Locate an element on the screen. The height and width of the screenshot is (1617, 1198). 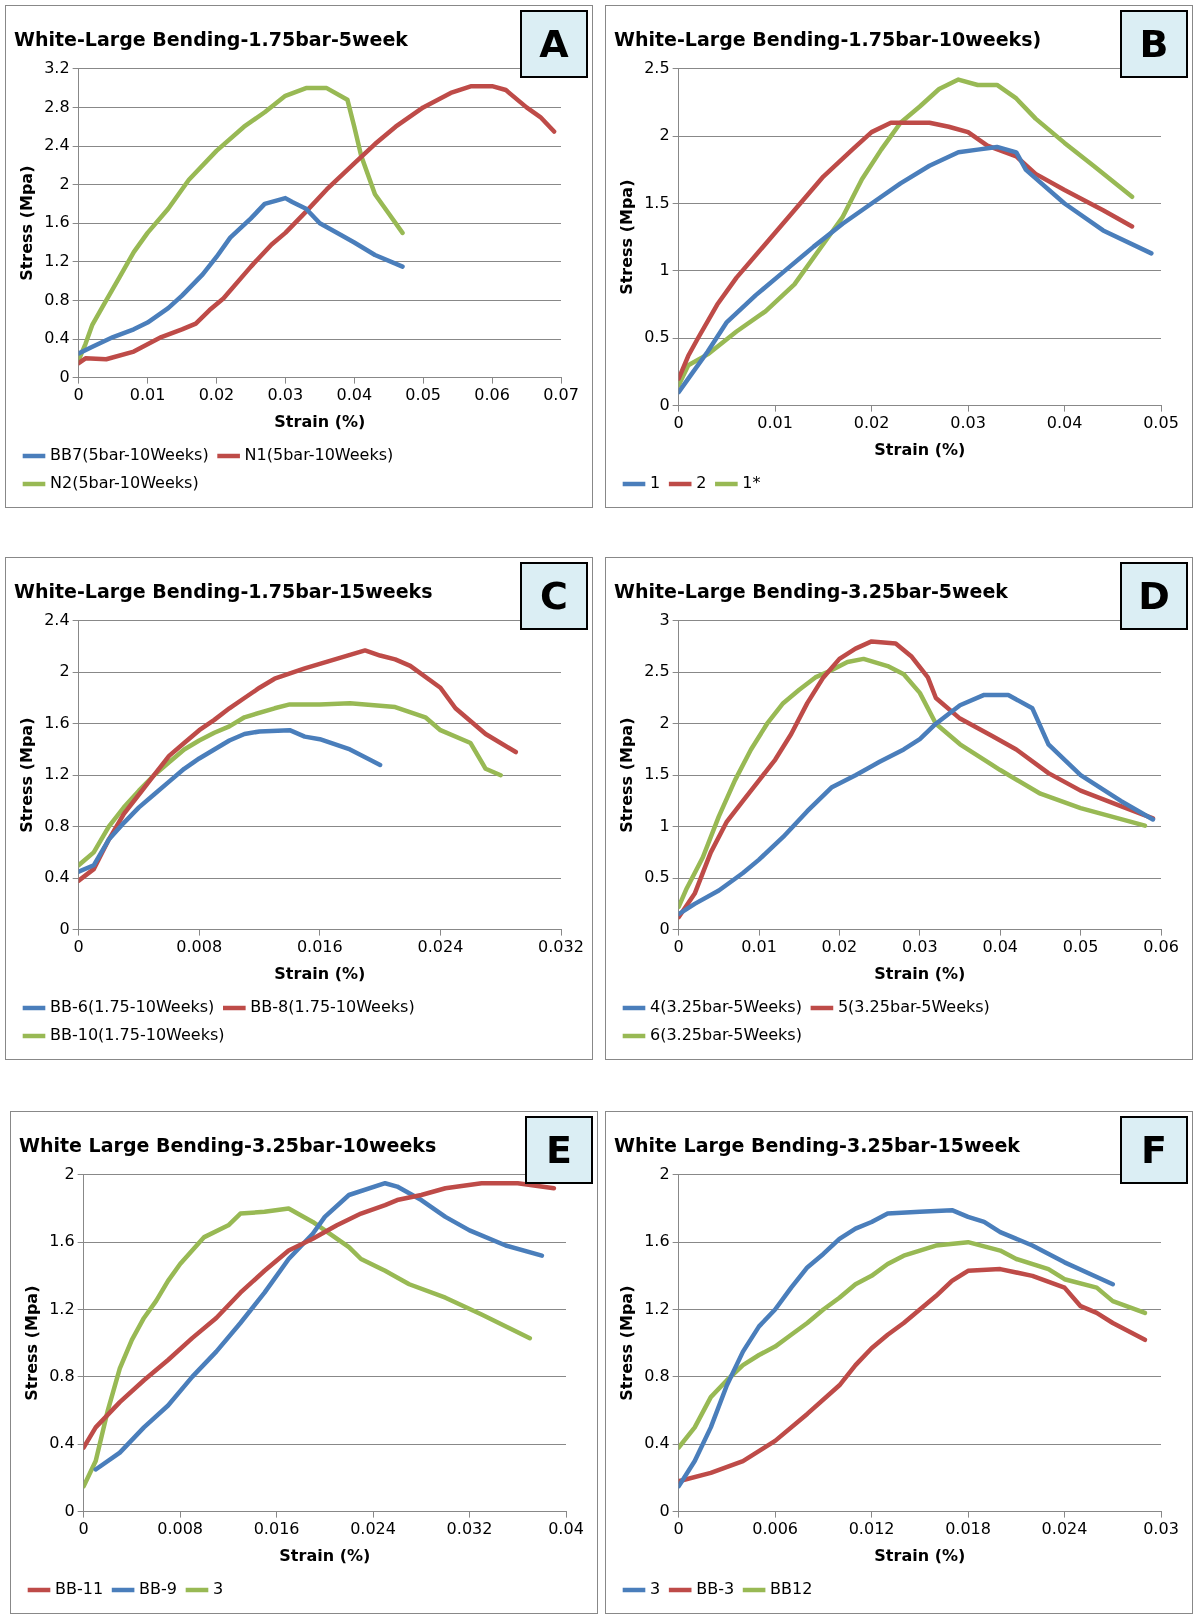
legend-label: BB-8(1.75-10Weeks) is located at coordinates (332, 1007).